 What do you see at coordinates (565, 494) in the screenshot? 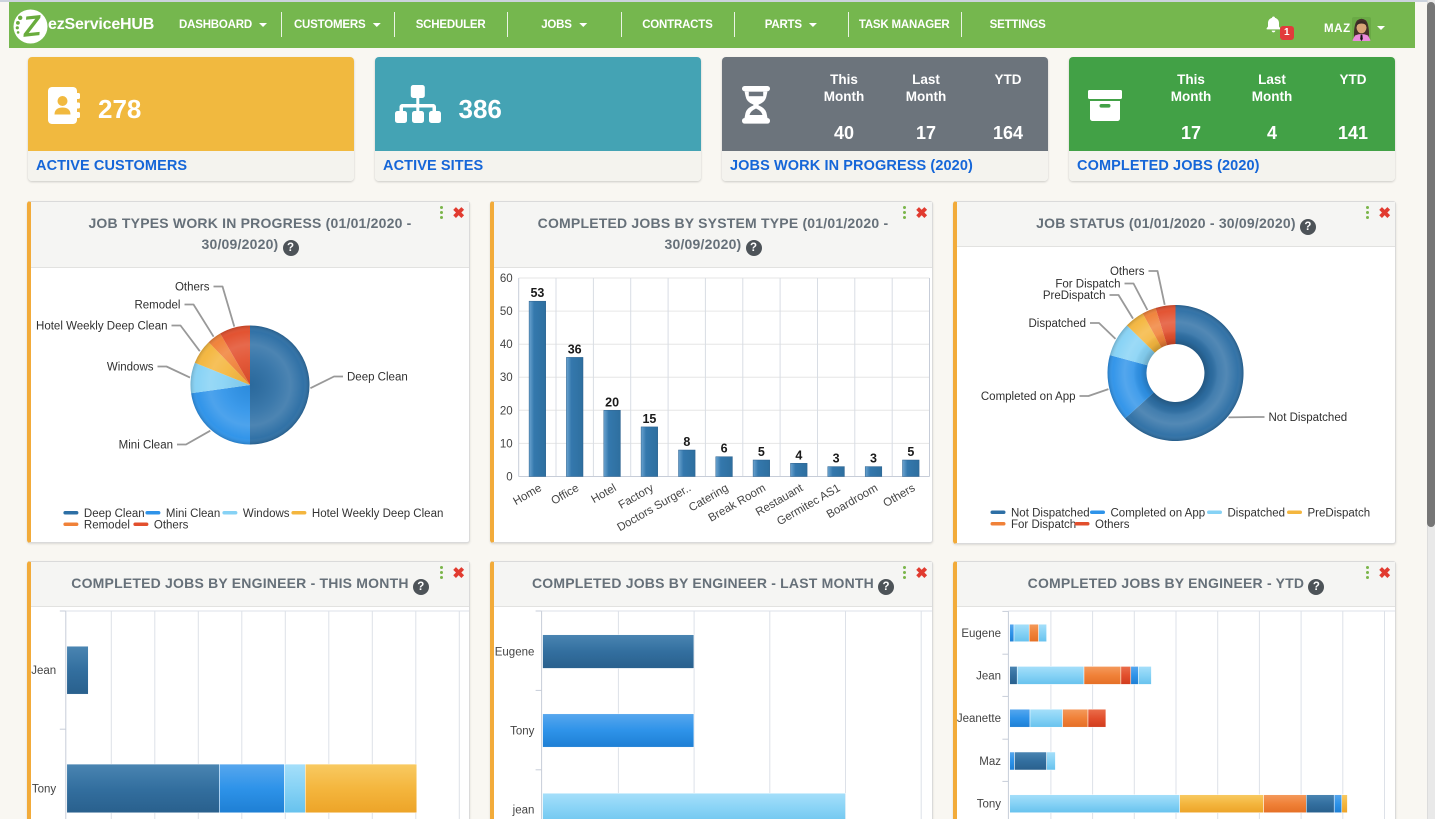
I see `svg-text: Office` at bounding box center [565, 494].